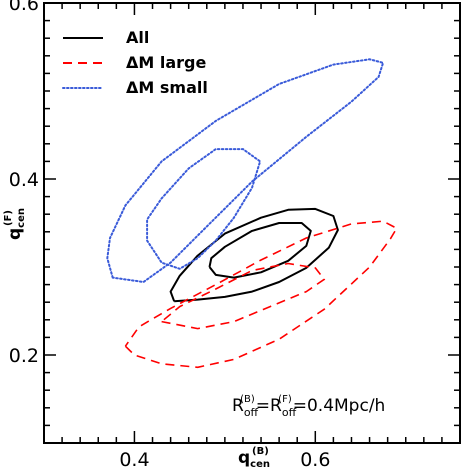 Image resolution: width=463 pixels, height=471 pixels. I want to click on legend-label-all: All, so click(137, 37).